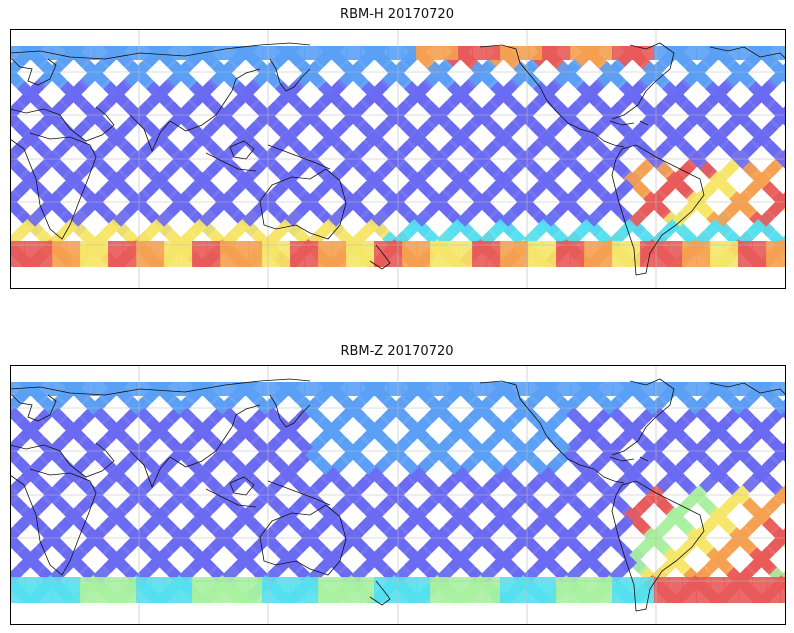  What do you see at coordinates (397, 14) in the screenshot?
I see `map-title-rbm-h: RBM-H 20170720` at bounding box center [397, 14].